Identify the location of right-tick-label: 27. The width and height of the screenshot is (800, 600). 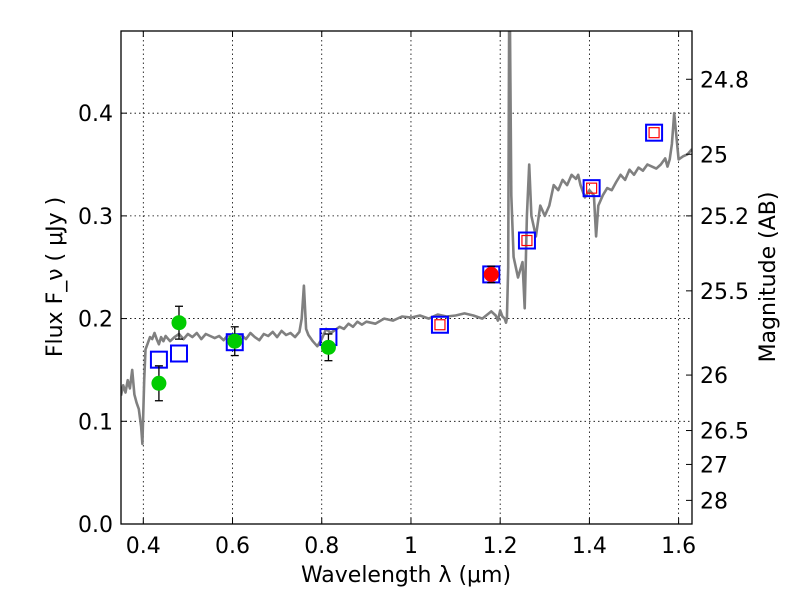
(714, 465).